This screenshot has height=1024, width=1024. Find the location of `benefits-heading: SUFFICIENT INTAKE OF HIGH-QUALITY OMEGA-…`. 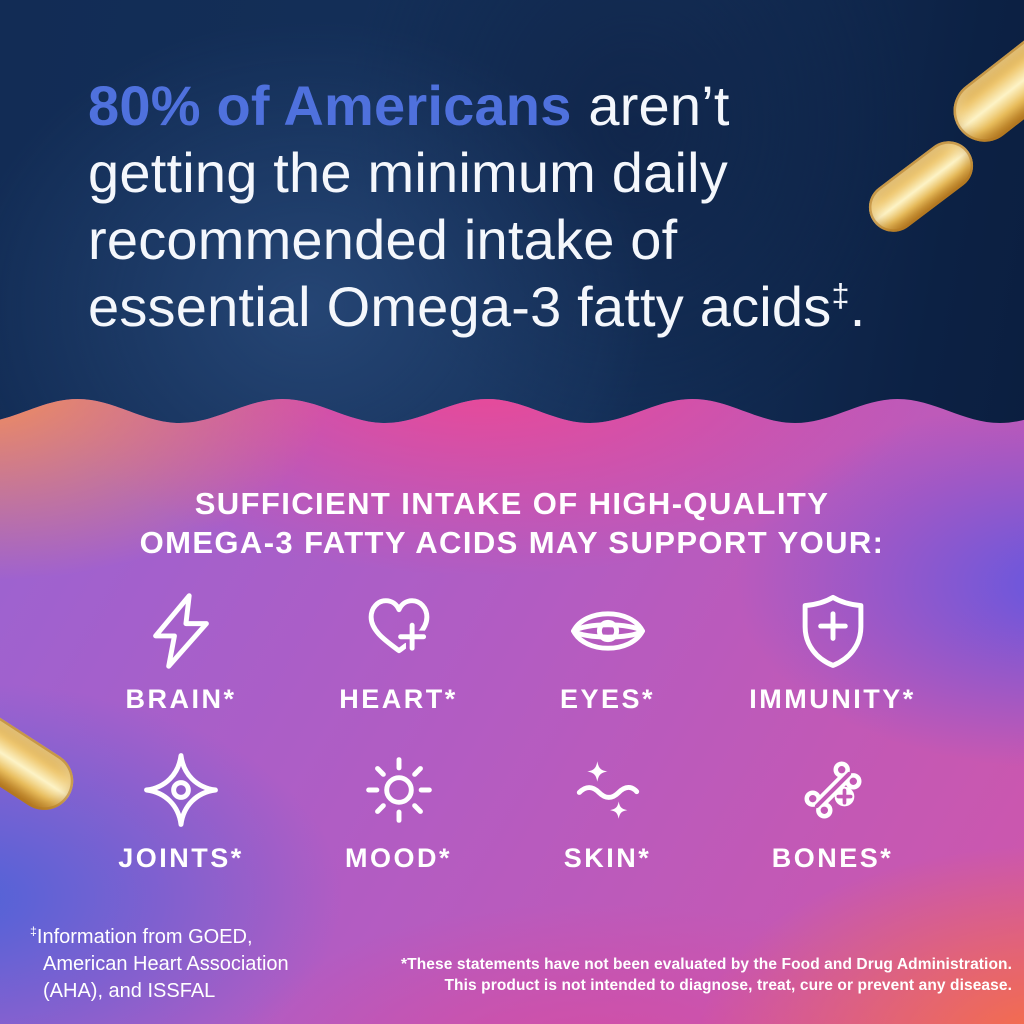

benefits-heading: SUFFICIENT INTAKE OF HIGH-QUALITY OMEGA-… is located at coordinates (512, 523).